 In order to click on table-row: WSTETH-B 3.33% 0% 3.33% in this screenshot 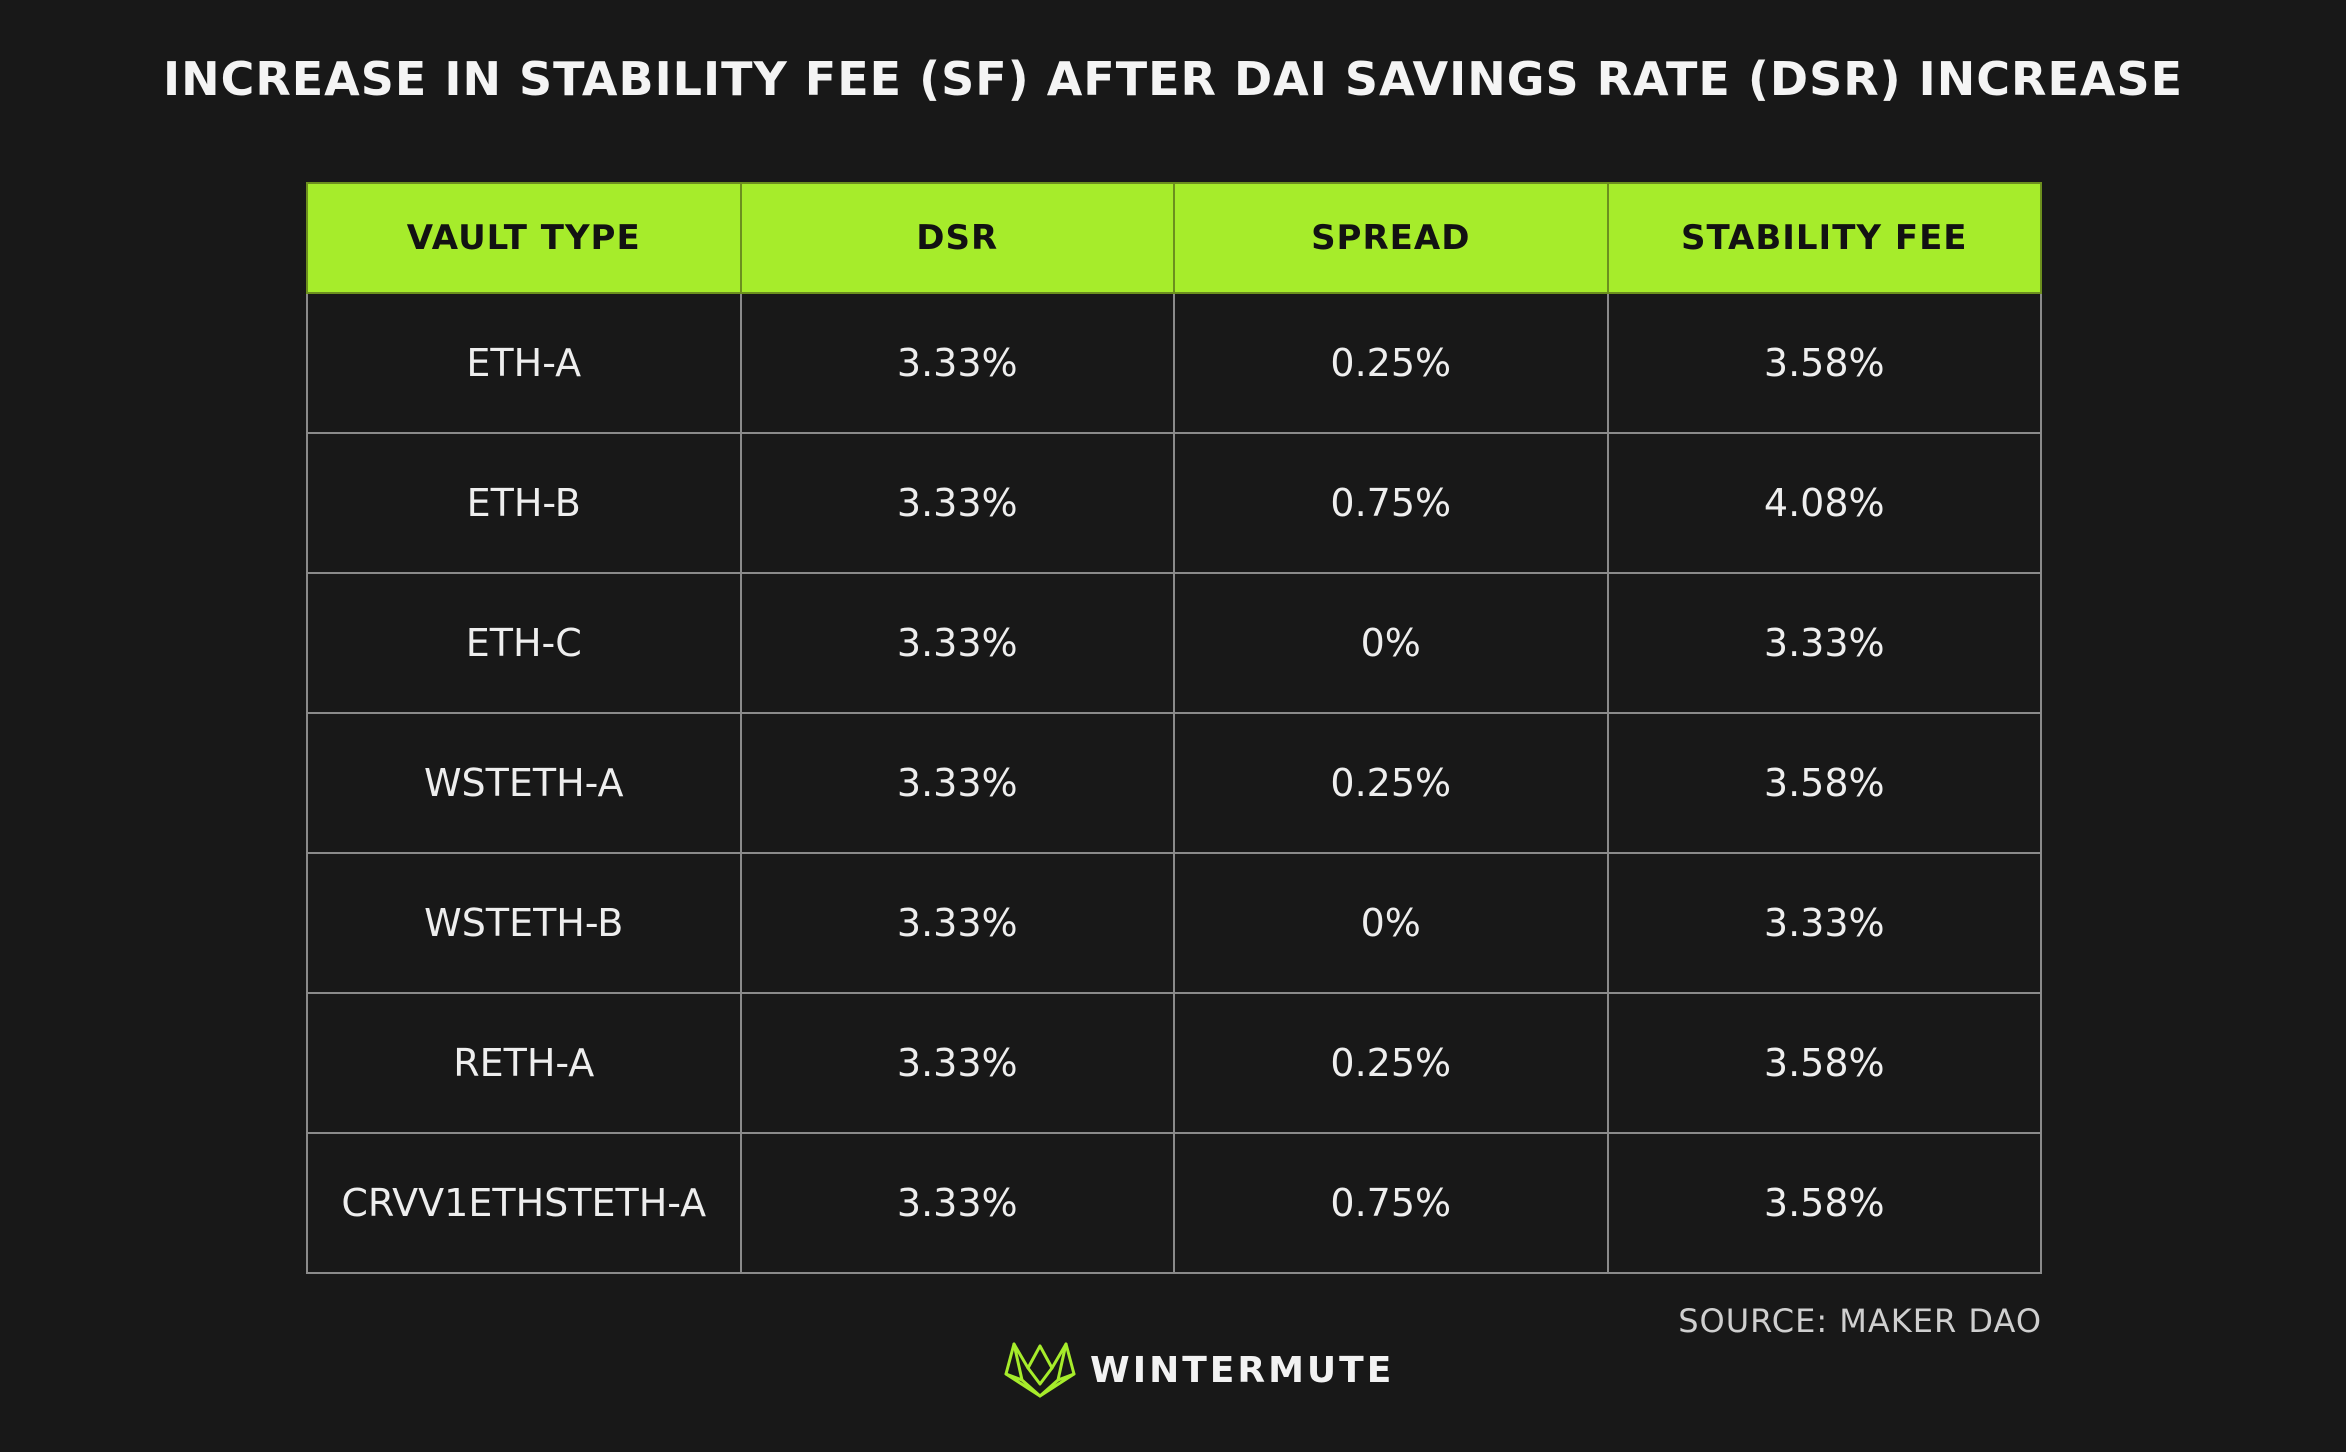, I will do `click(1174, 923)`.